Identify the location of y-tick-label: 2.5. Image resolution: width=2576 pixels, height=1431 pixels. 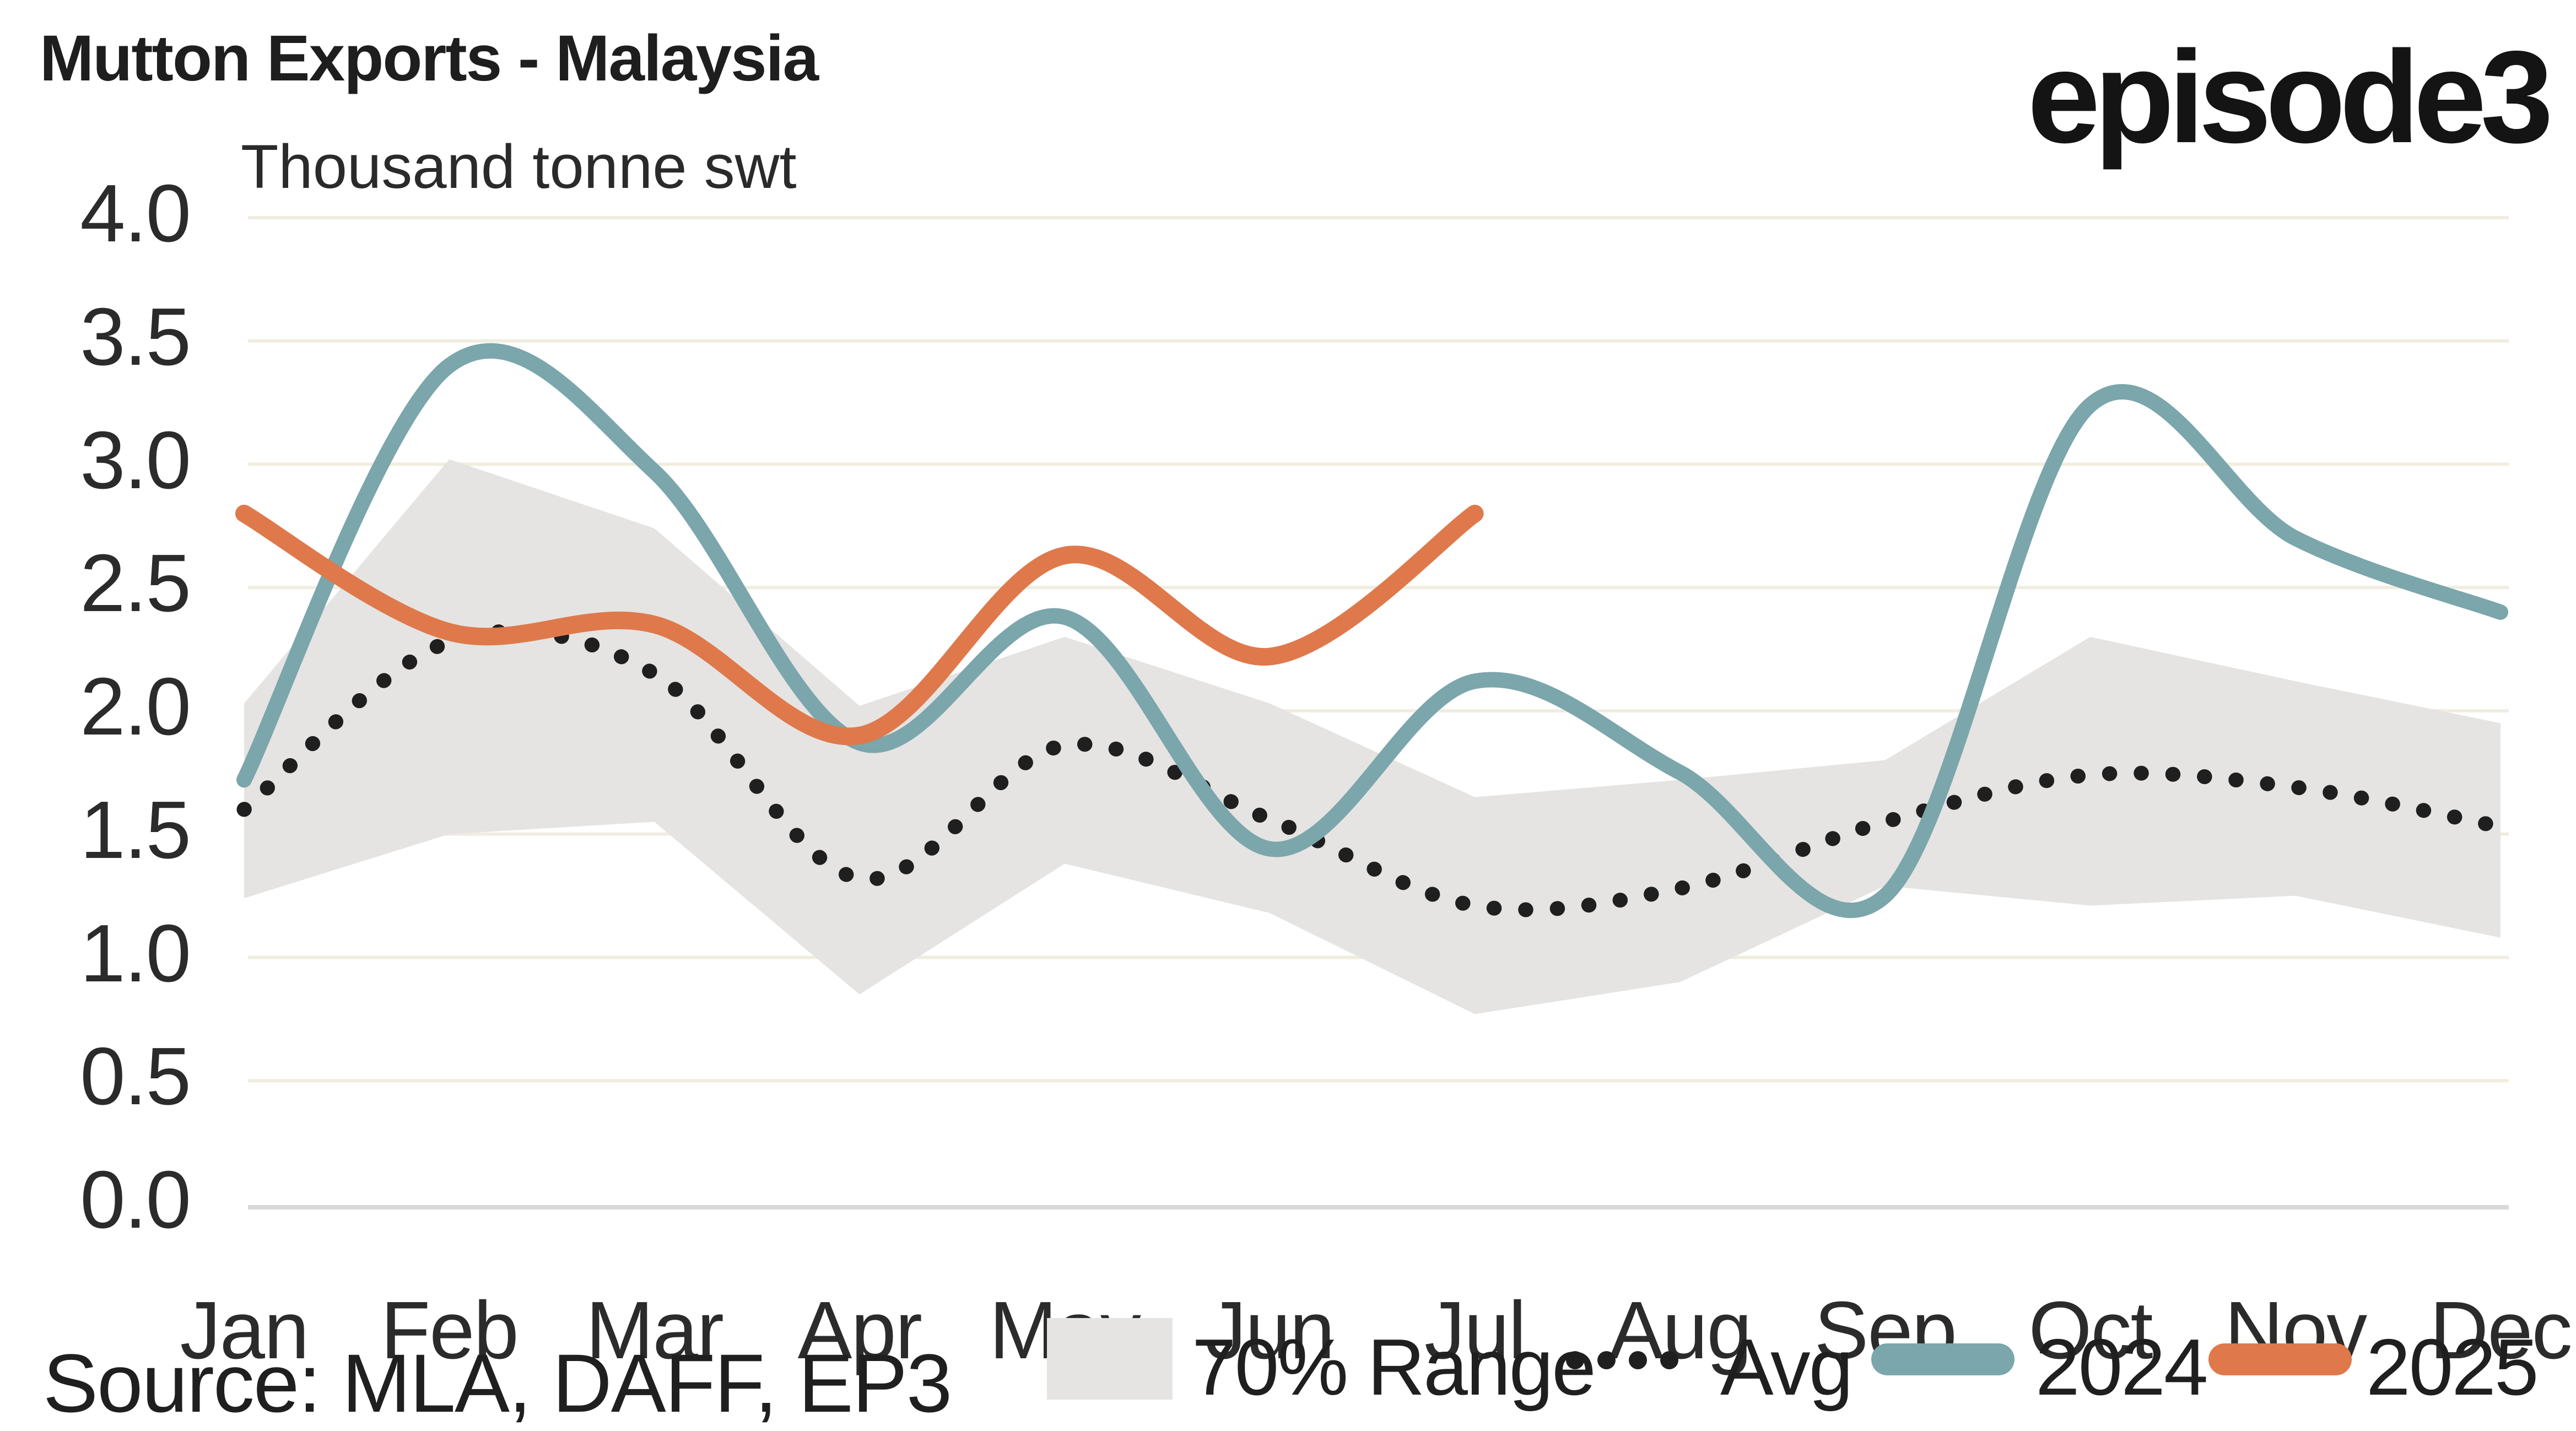
(135, 583).